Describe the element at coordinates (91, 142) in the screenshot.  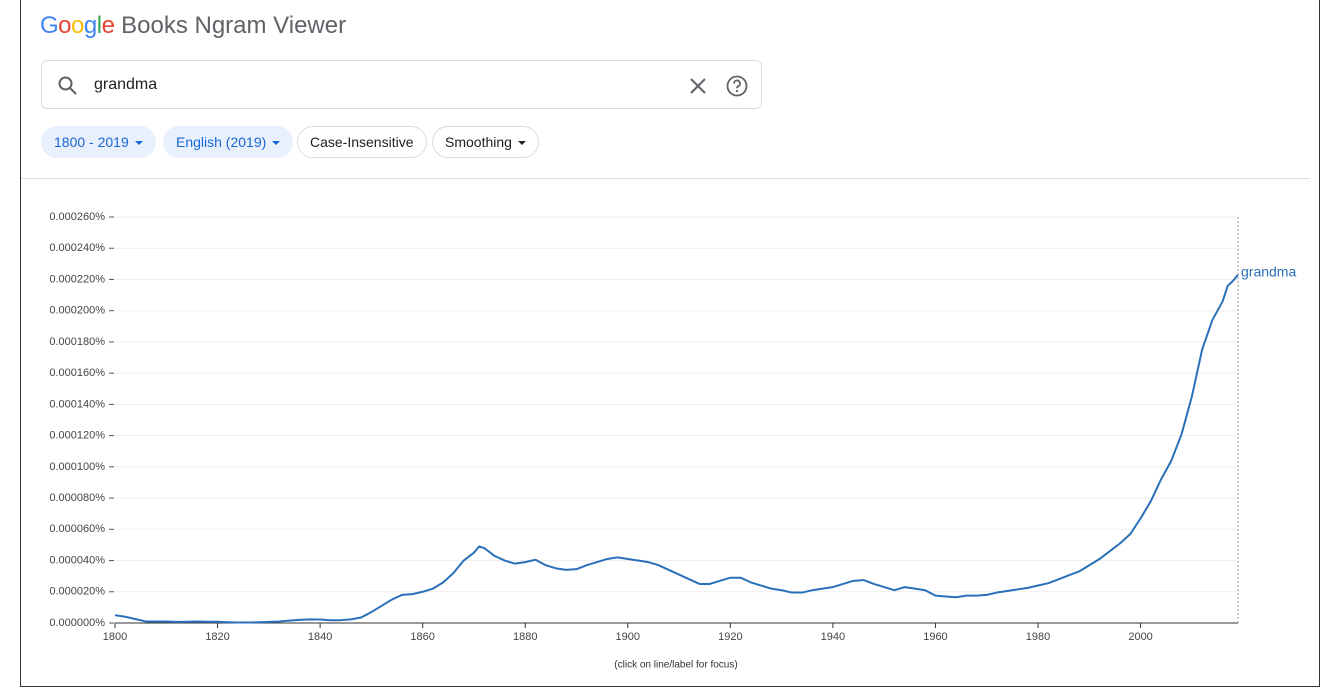
I see `chip-label: 1800 - 2019` at that location.